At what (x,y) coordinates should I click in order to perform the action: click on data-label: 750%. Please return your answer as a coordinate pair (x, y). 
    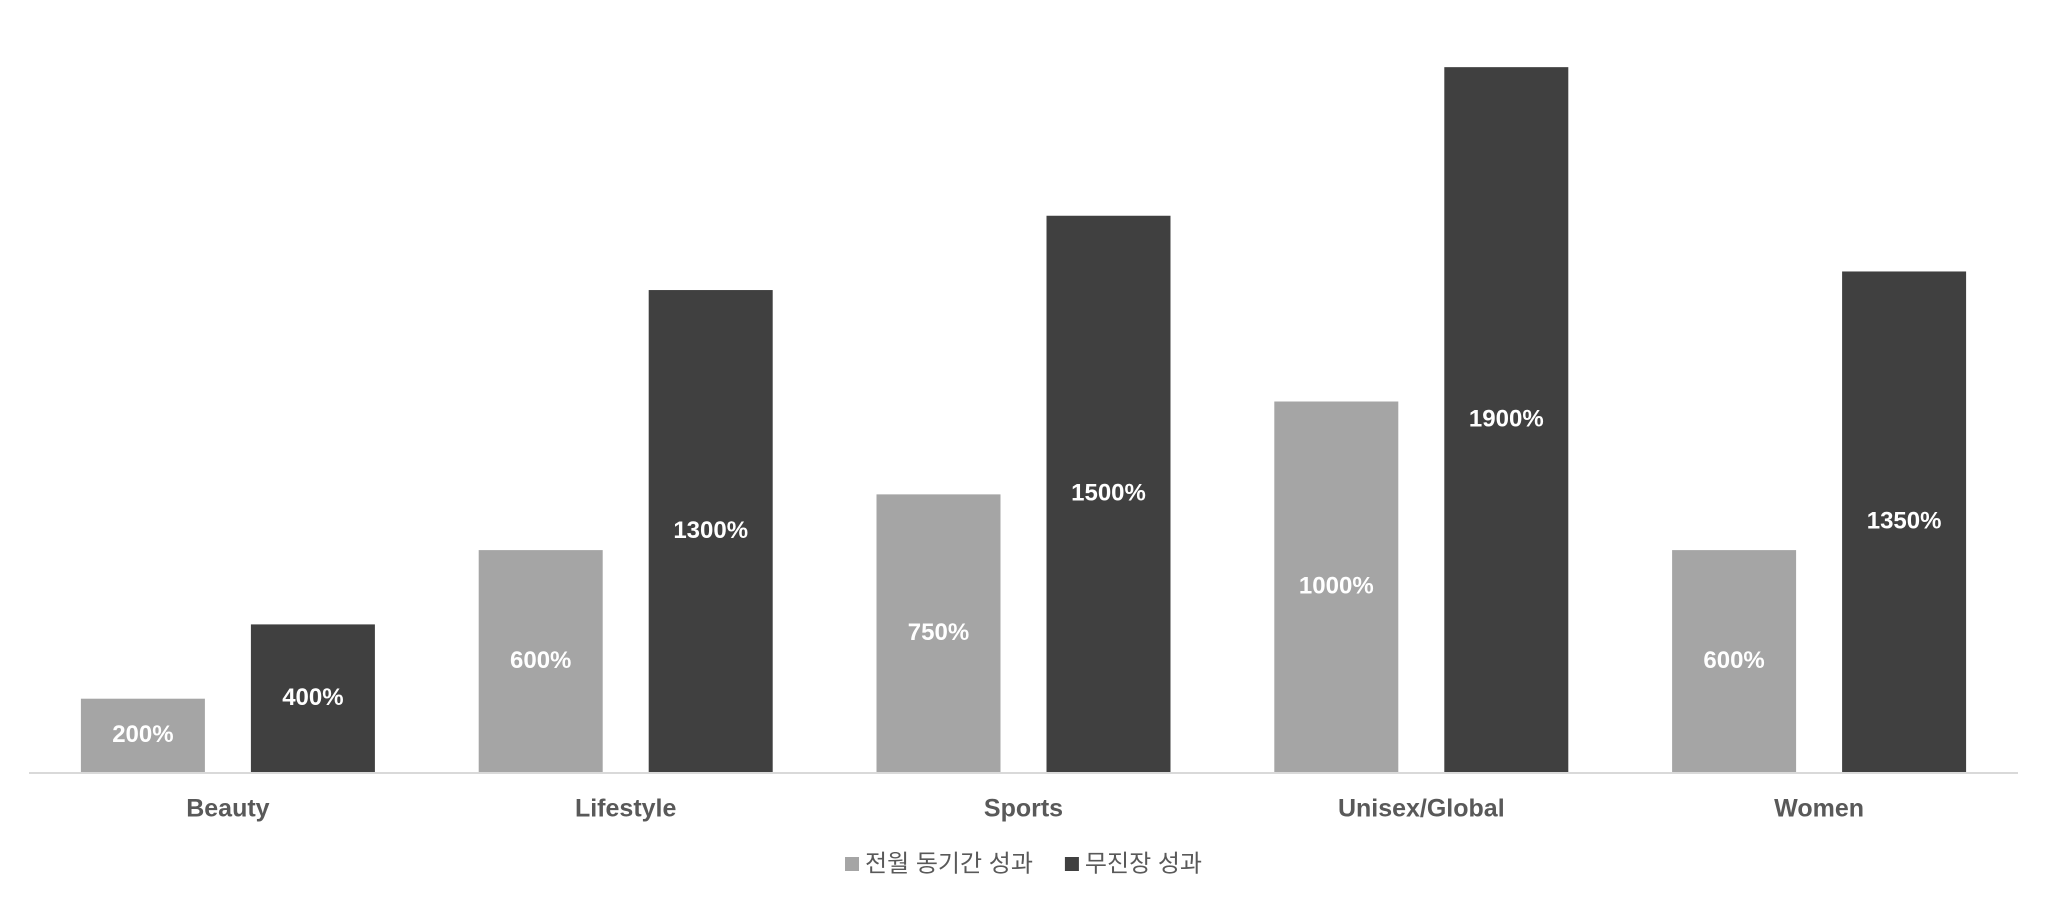
    Looking at the image, I should click on (938, 632).